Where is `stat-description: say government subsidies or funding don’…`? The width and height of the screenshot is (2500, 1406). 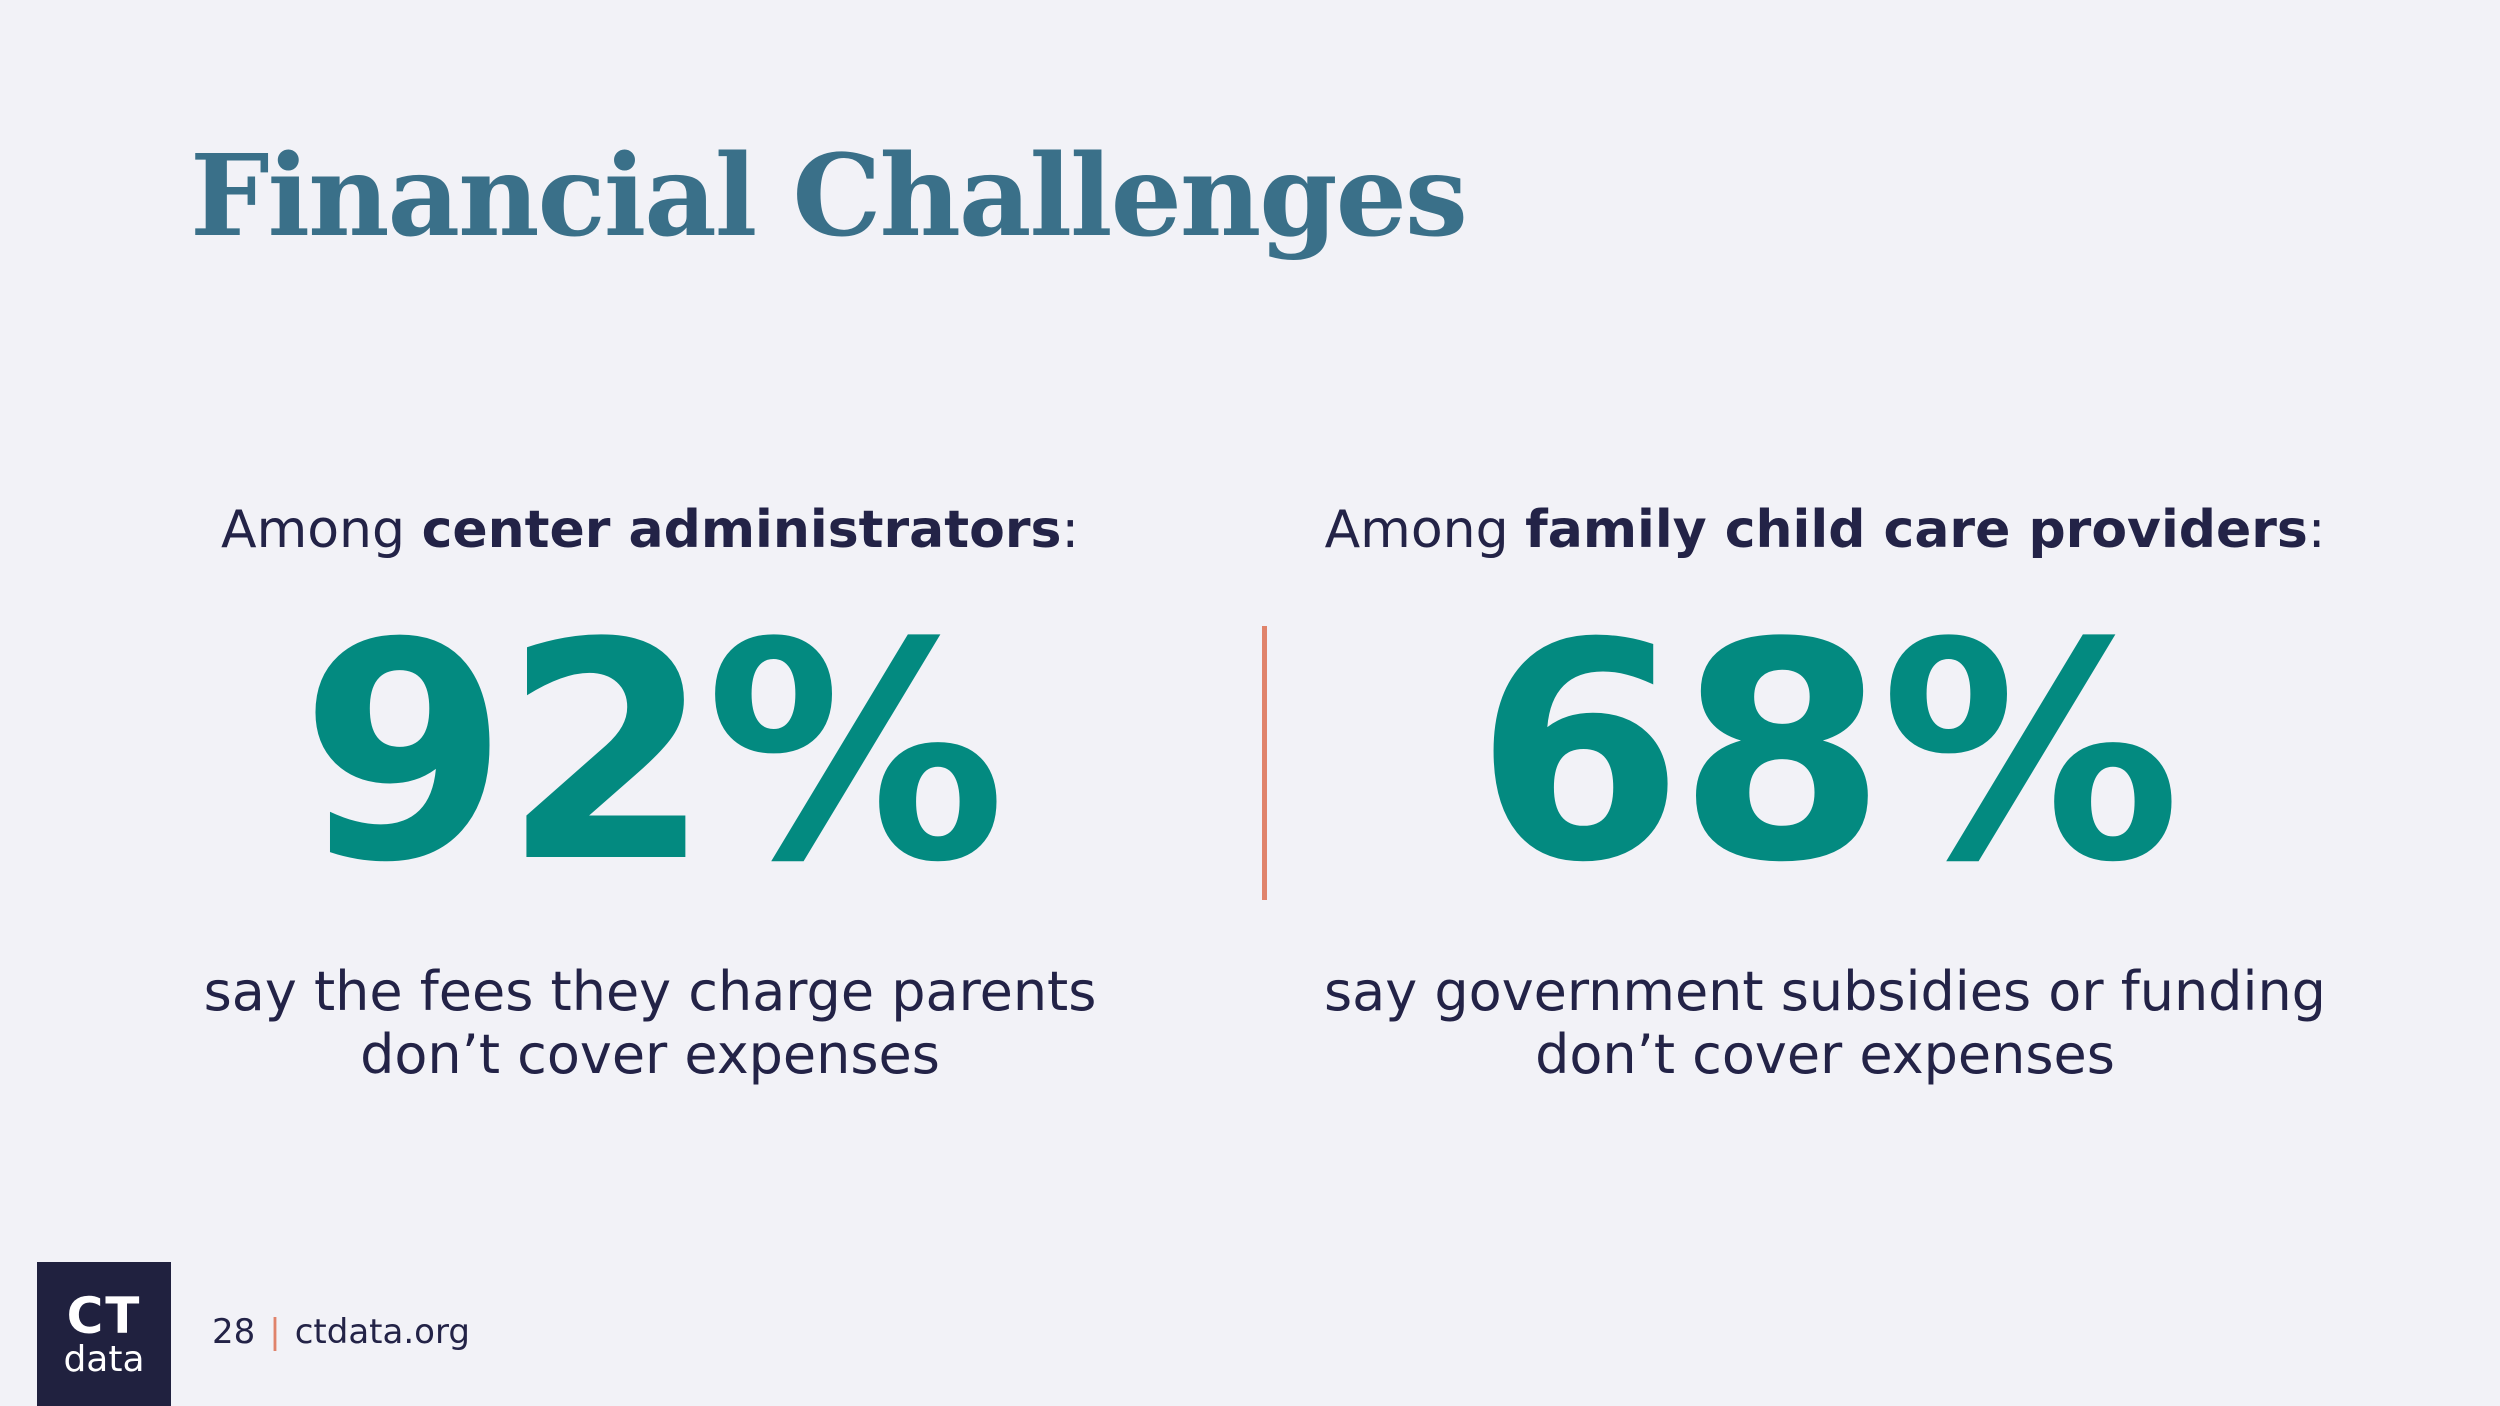 stat-description: say government subsidies or funding don’… is located at coordinates (1825, 1023).